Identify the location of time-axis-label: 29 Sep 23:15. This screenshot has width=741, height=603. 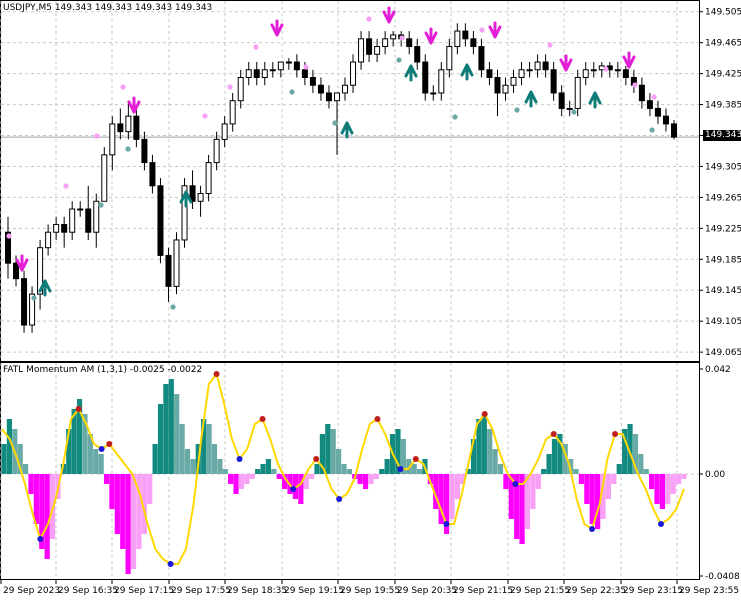
(653, 591).